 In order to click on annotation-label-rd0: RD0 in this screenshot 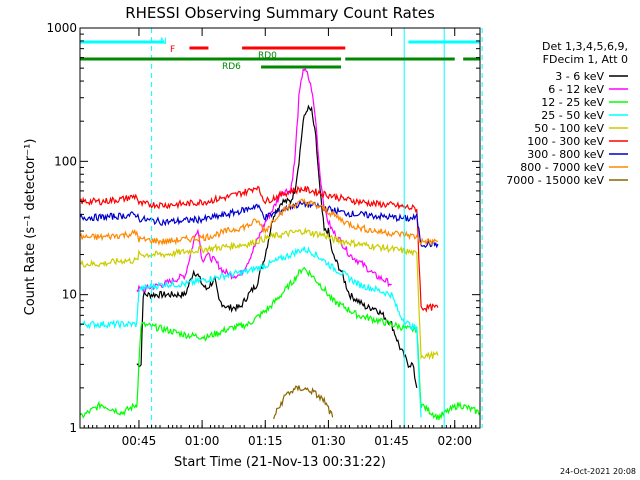, I will do `click(267, 56)`.